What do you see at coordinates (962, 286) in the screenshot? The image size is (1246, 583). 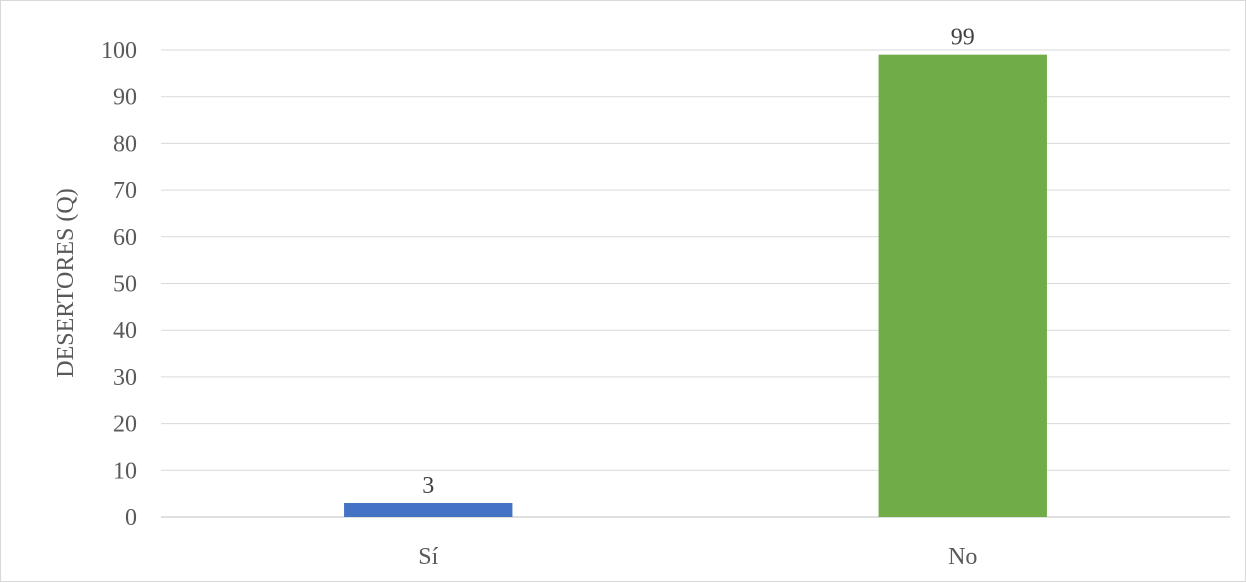 I see `bar-no` at bounding box center [962, 286].